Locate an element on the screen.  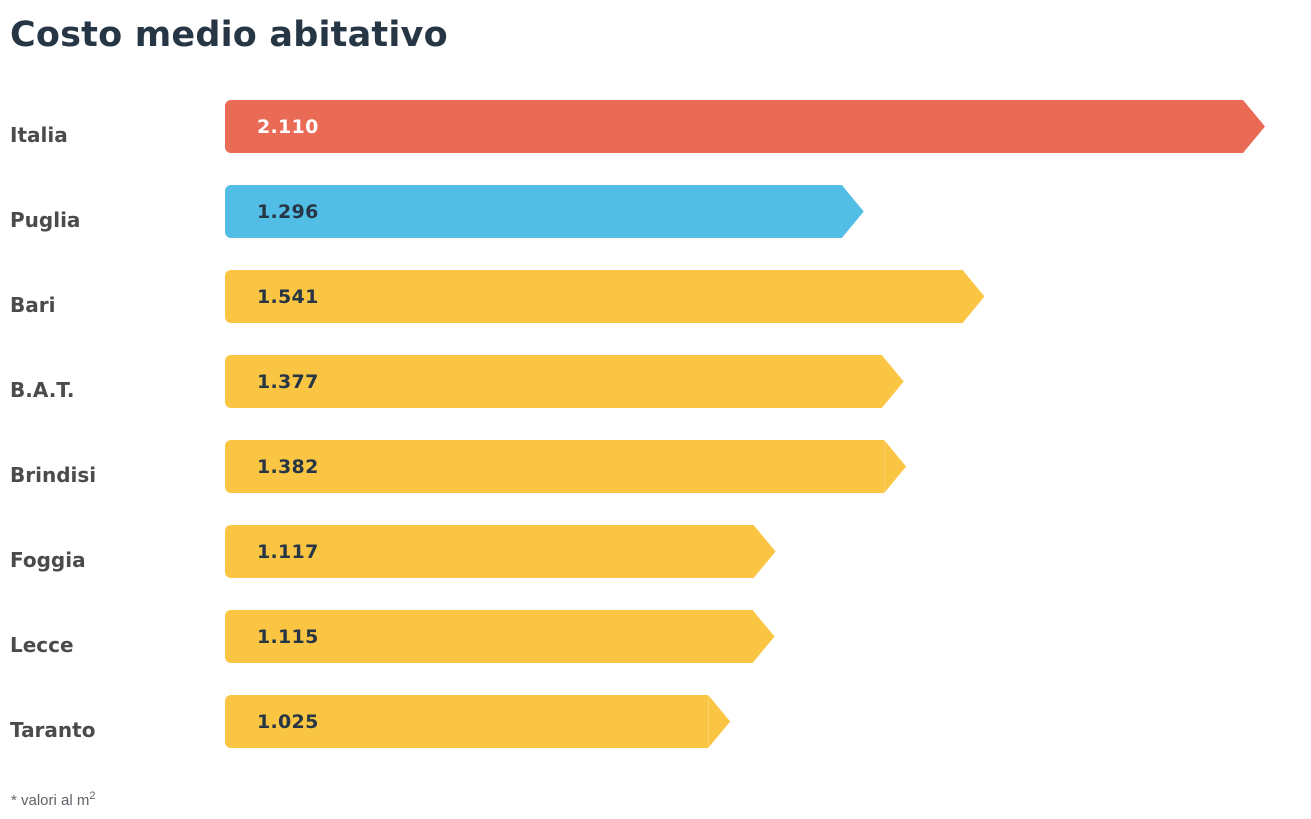
category-label: Puglia is located at coordinates (45, 219).